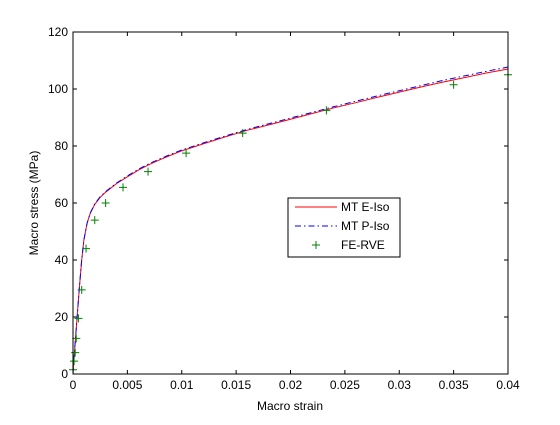 The width and height of the screenshot is (560, 425). What do you see at coordinates (236, 385) in the screenshot?
I see `x-tick-label: 0.015` at bounding box center [236, 385].